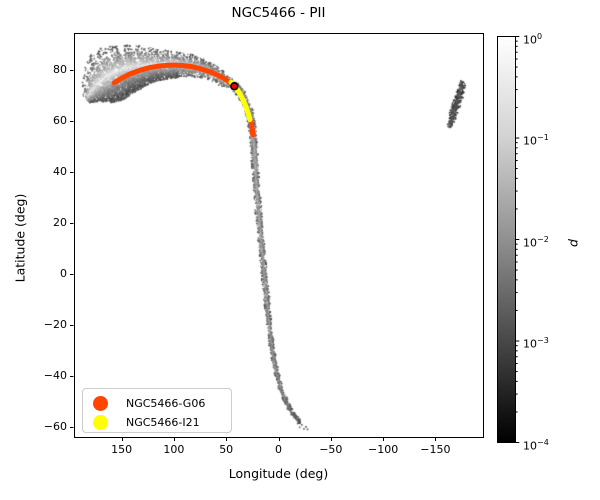 The width and height of the screenshot is (600, 500). Describe the element at coordinates (573, 243) in the screenshot. I see `colorbar-label: d` at that location.